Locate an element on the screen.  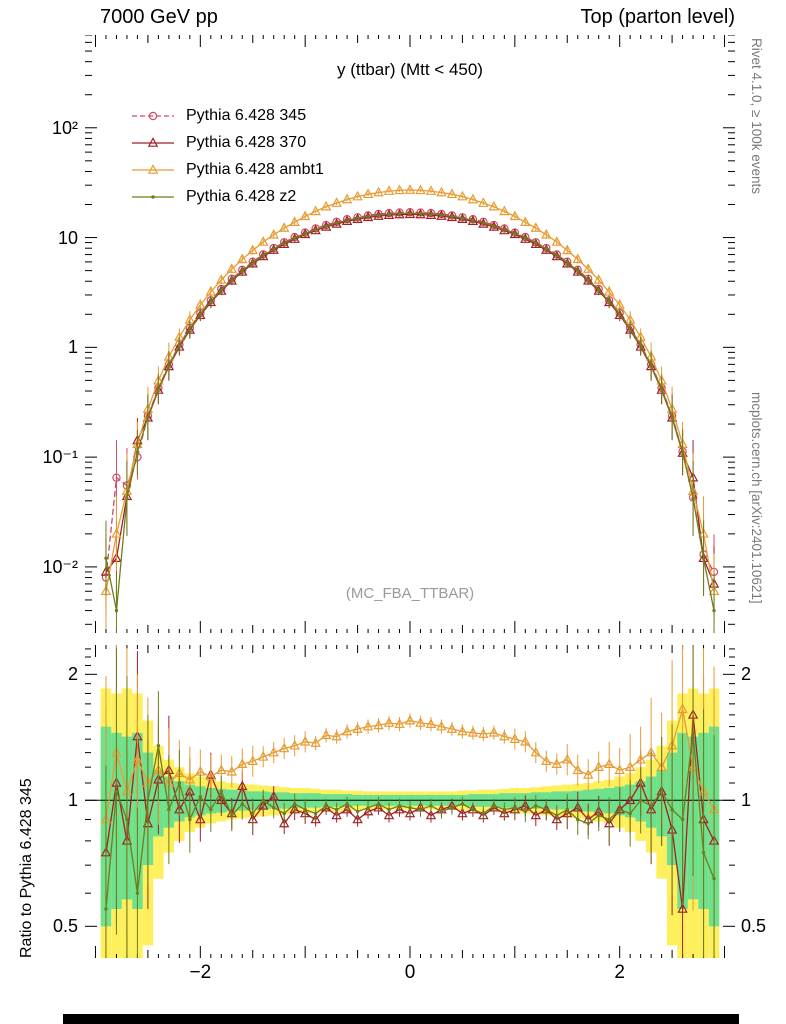
legend-label: Pythia 6.428 345 is located at coordinates (246, 115).